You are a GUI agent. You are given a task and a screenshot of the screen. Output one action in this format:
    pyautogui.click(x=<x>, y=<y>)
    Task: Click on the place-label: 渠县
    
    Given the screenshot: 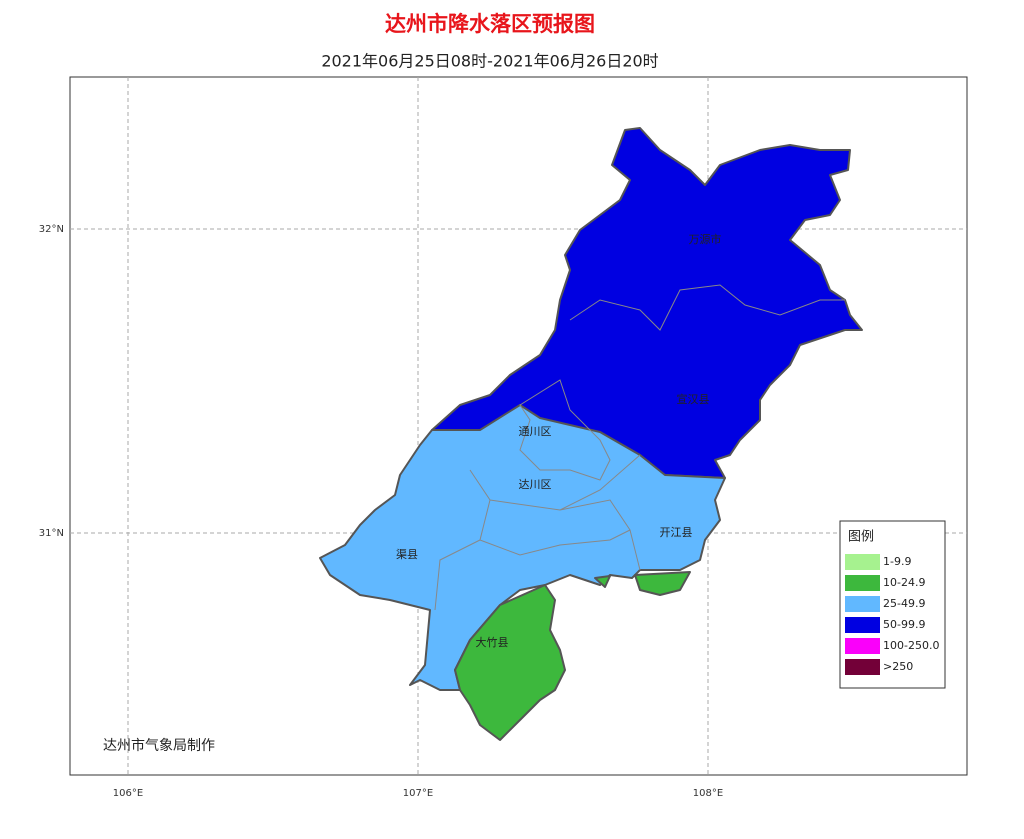 What is the action you would take?
    pyautogui.click(x=407, y=554)
    